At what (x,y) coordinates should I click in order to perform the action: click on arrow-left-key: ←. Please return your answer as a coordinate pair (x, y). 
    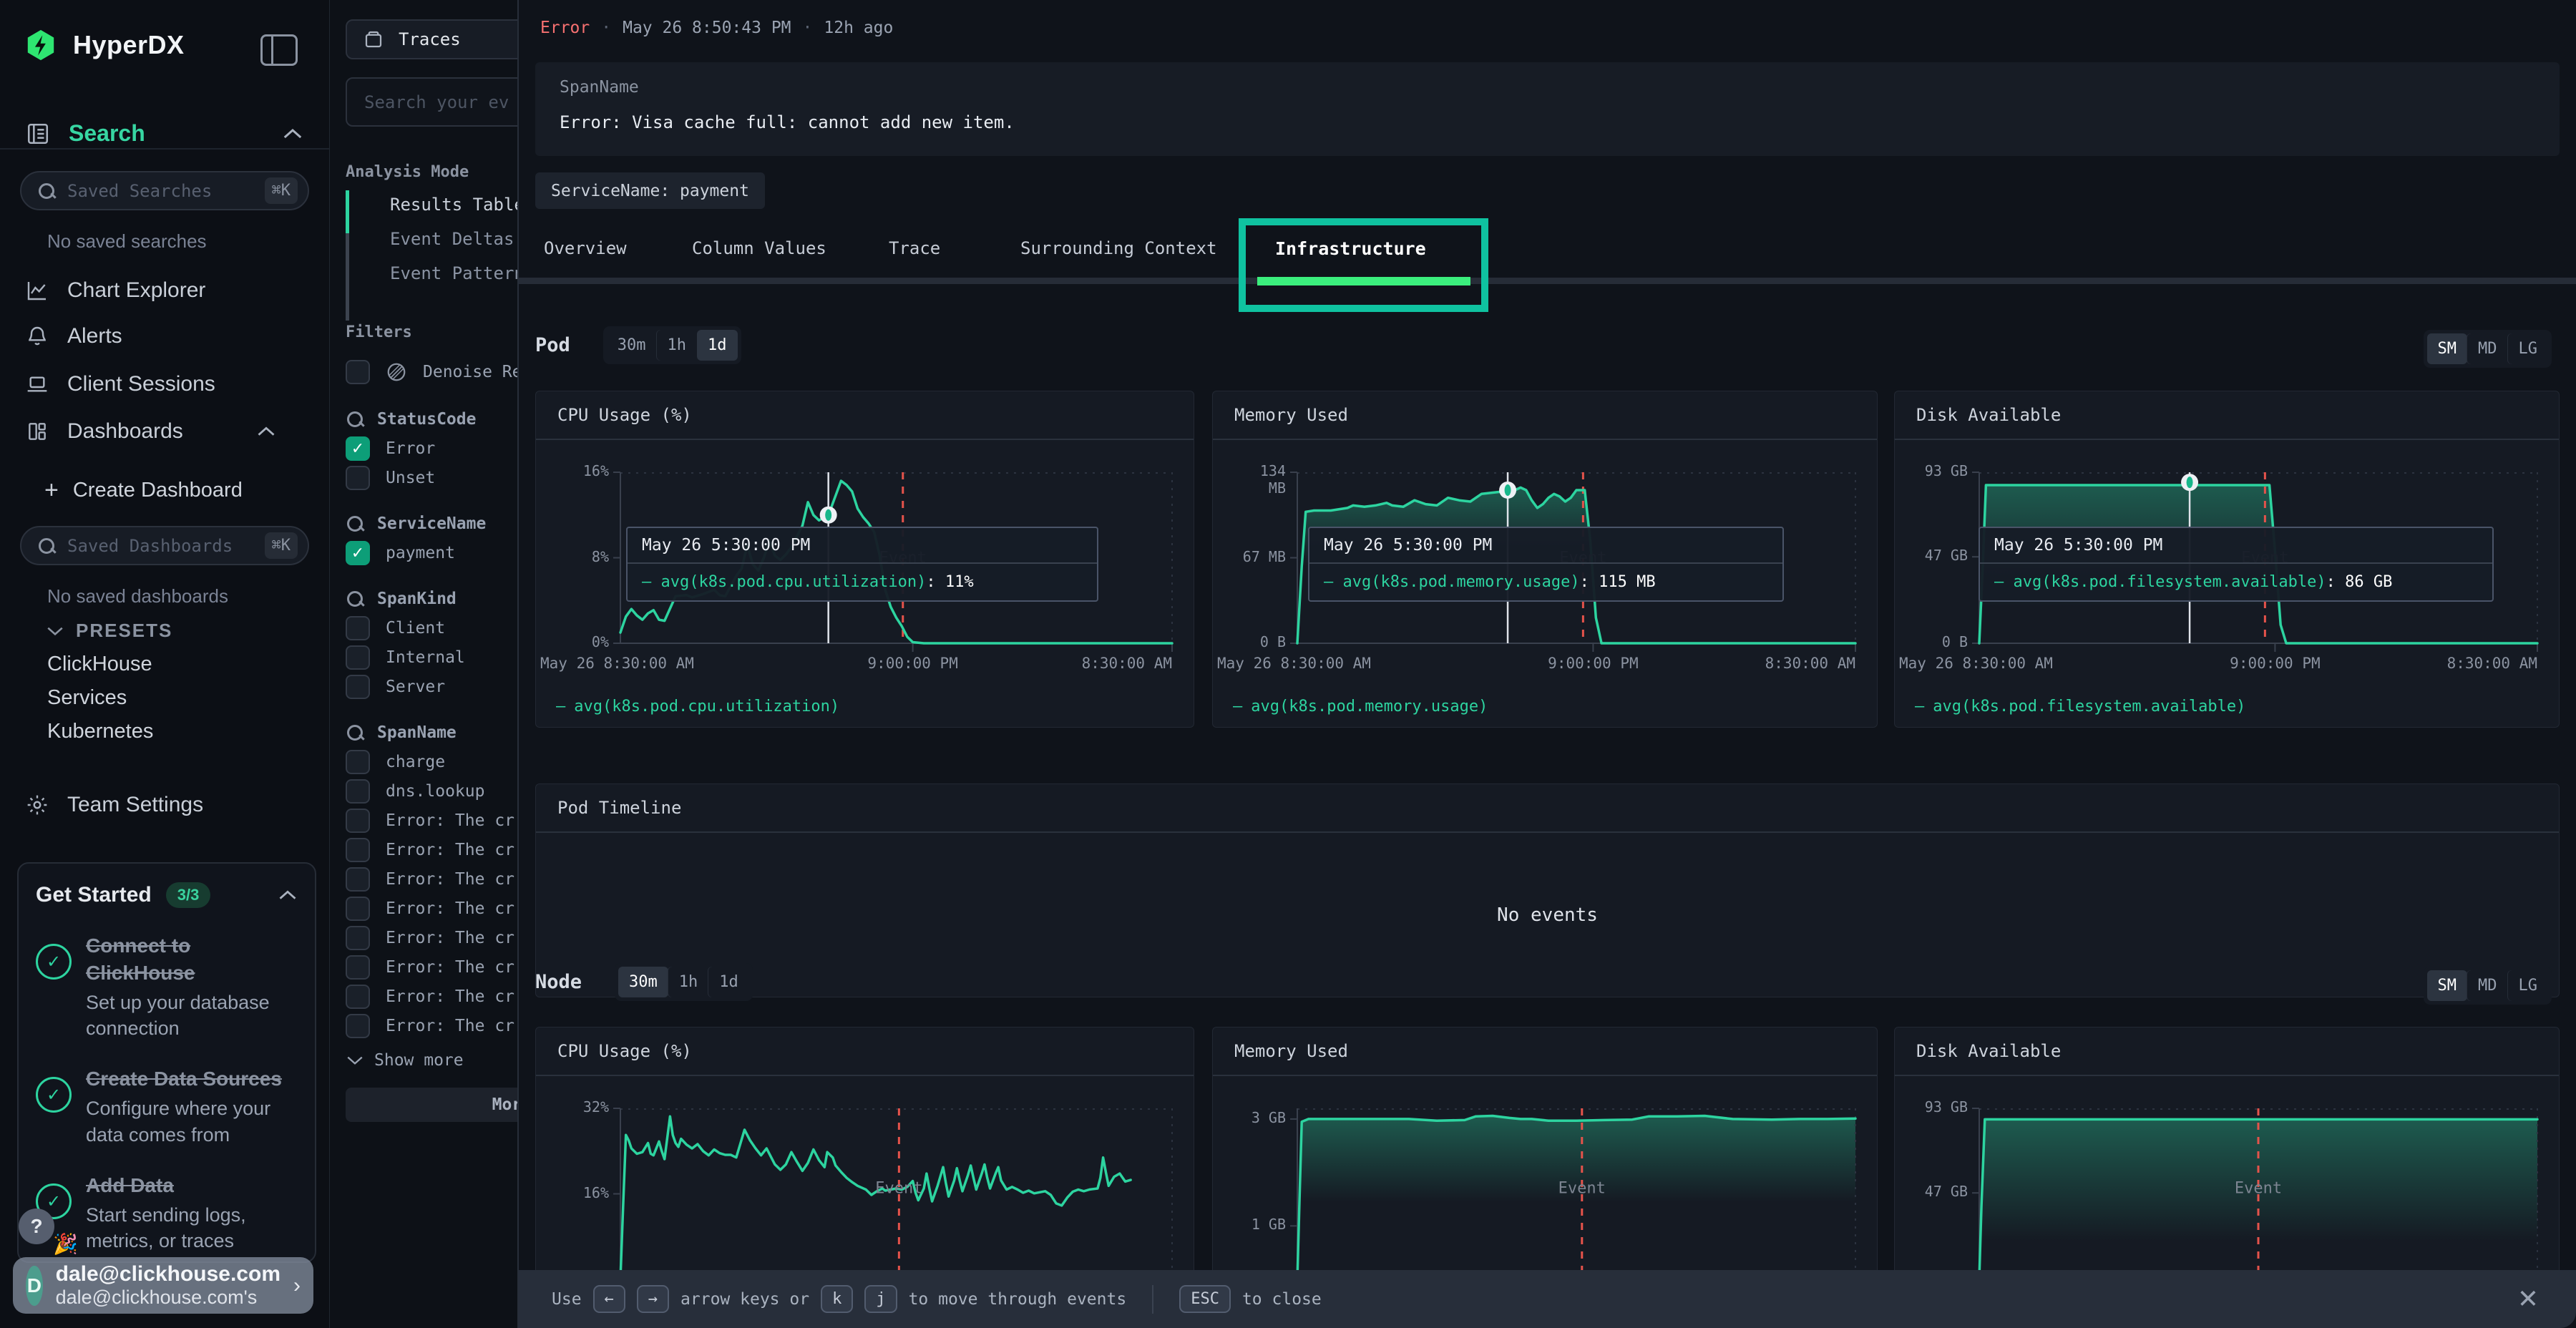
    Looking at the image, I should click on (608, 1299).